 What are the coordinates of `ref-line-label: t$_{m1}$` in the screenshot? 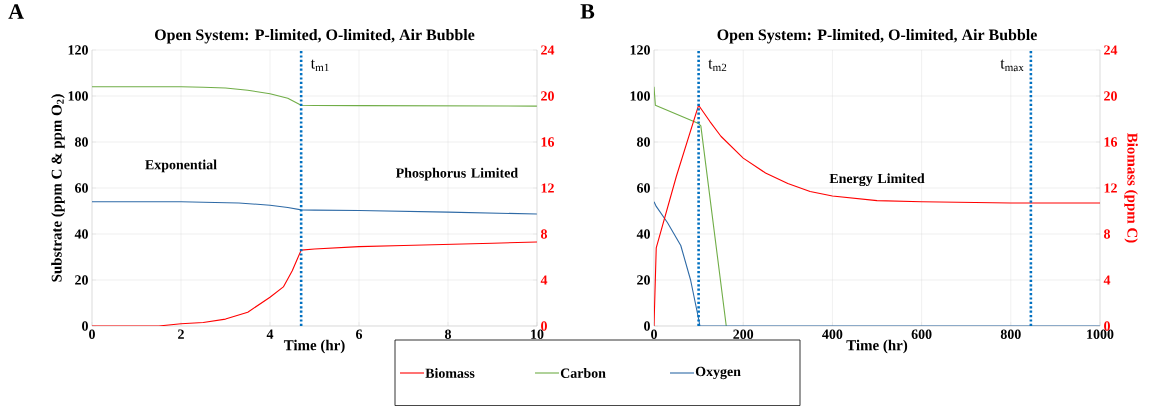 It's located at (319, 65).